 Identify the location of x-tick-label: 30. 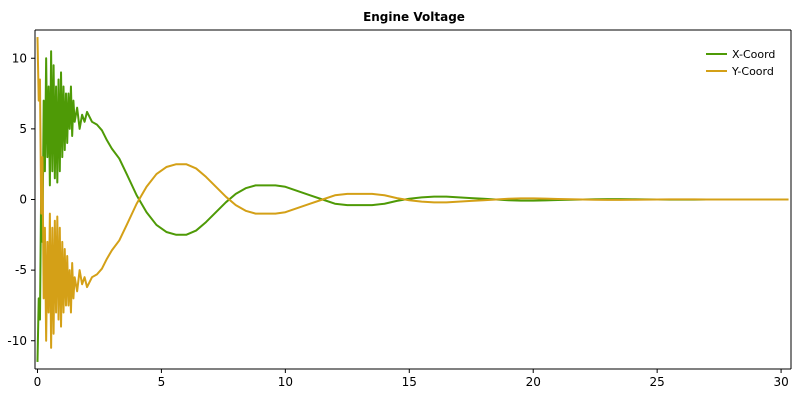
(780, 382).